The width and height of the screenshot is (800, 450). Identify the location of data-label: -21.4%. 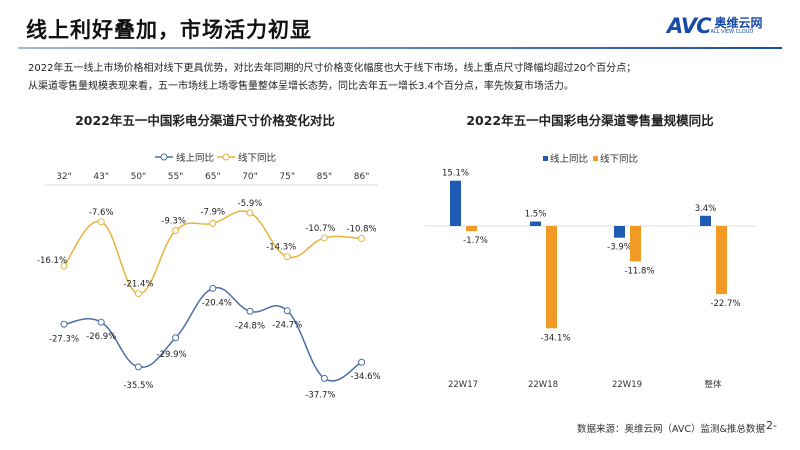
(138, 285).